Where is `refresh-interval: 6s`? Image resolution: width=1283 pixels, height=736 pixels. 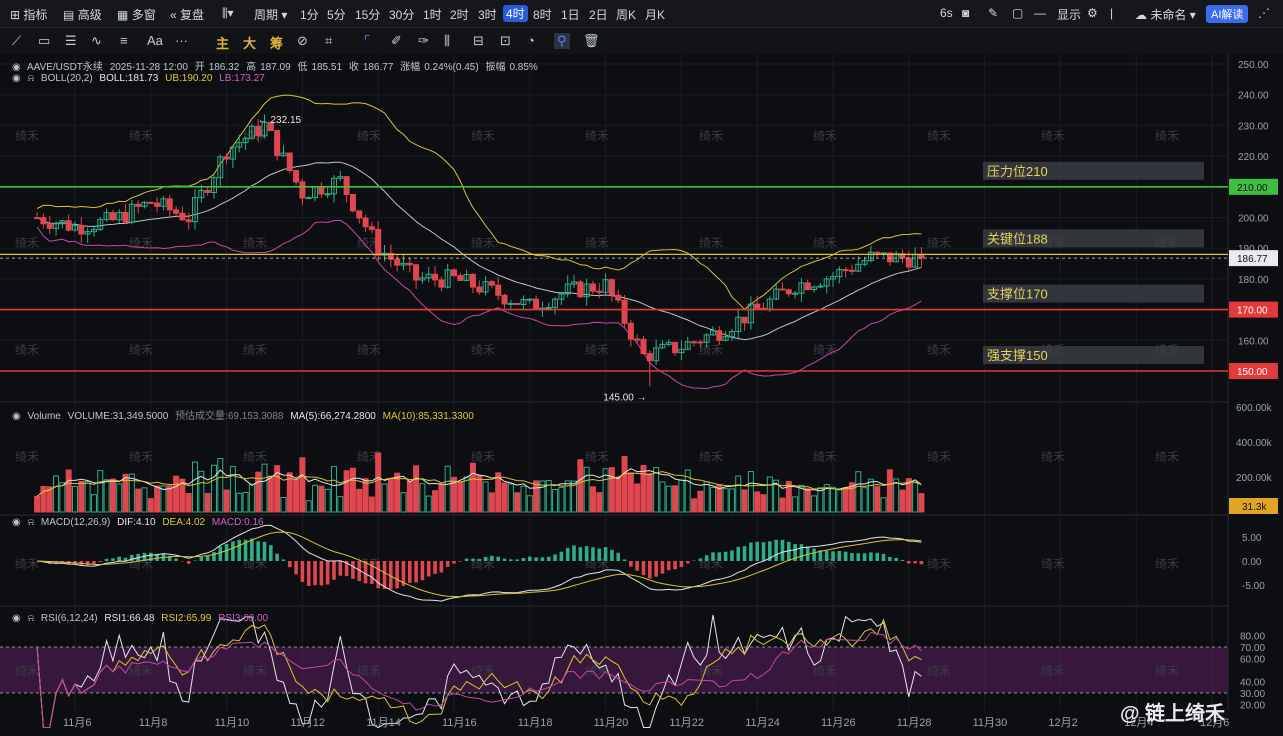
refresh-interval: 6s is located at coordinates (946, 13).